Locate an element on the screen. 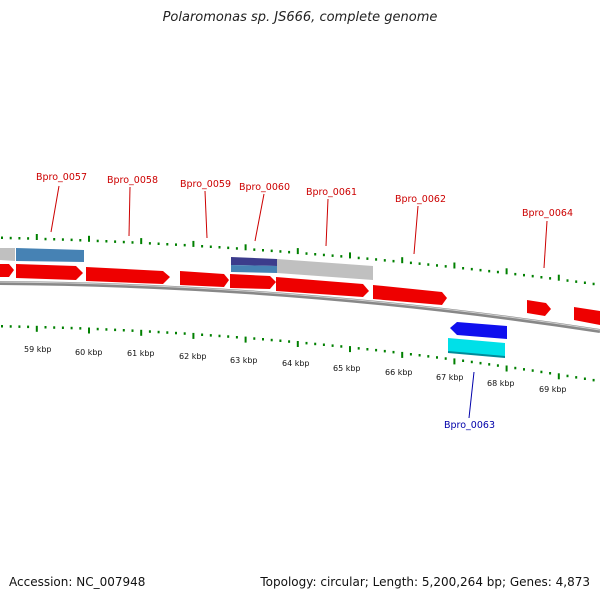 The height and width of the screenshot is (600, 600). gene-label-bpro-0062: Bpro_0062 is located at coordinates (420, 199).